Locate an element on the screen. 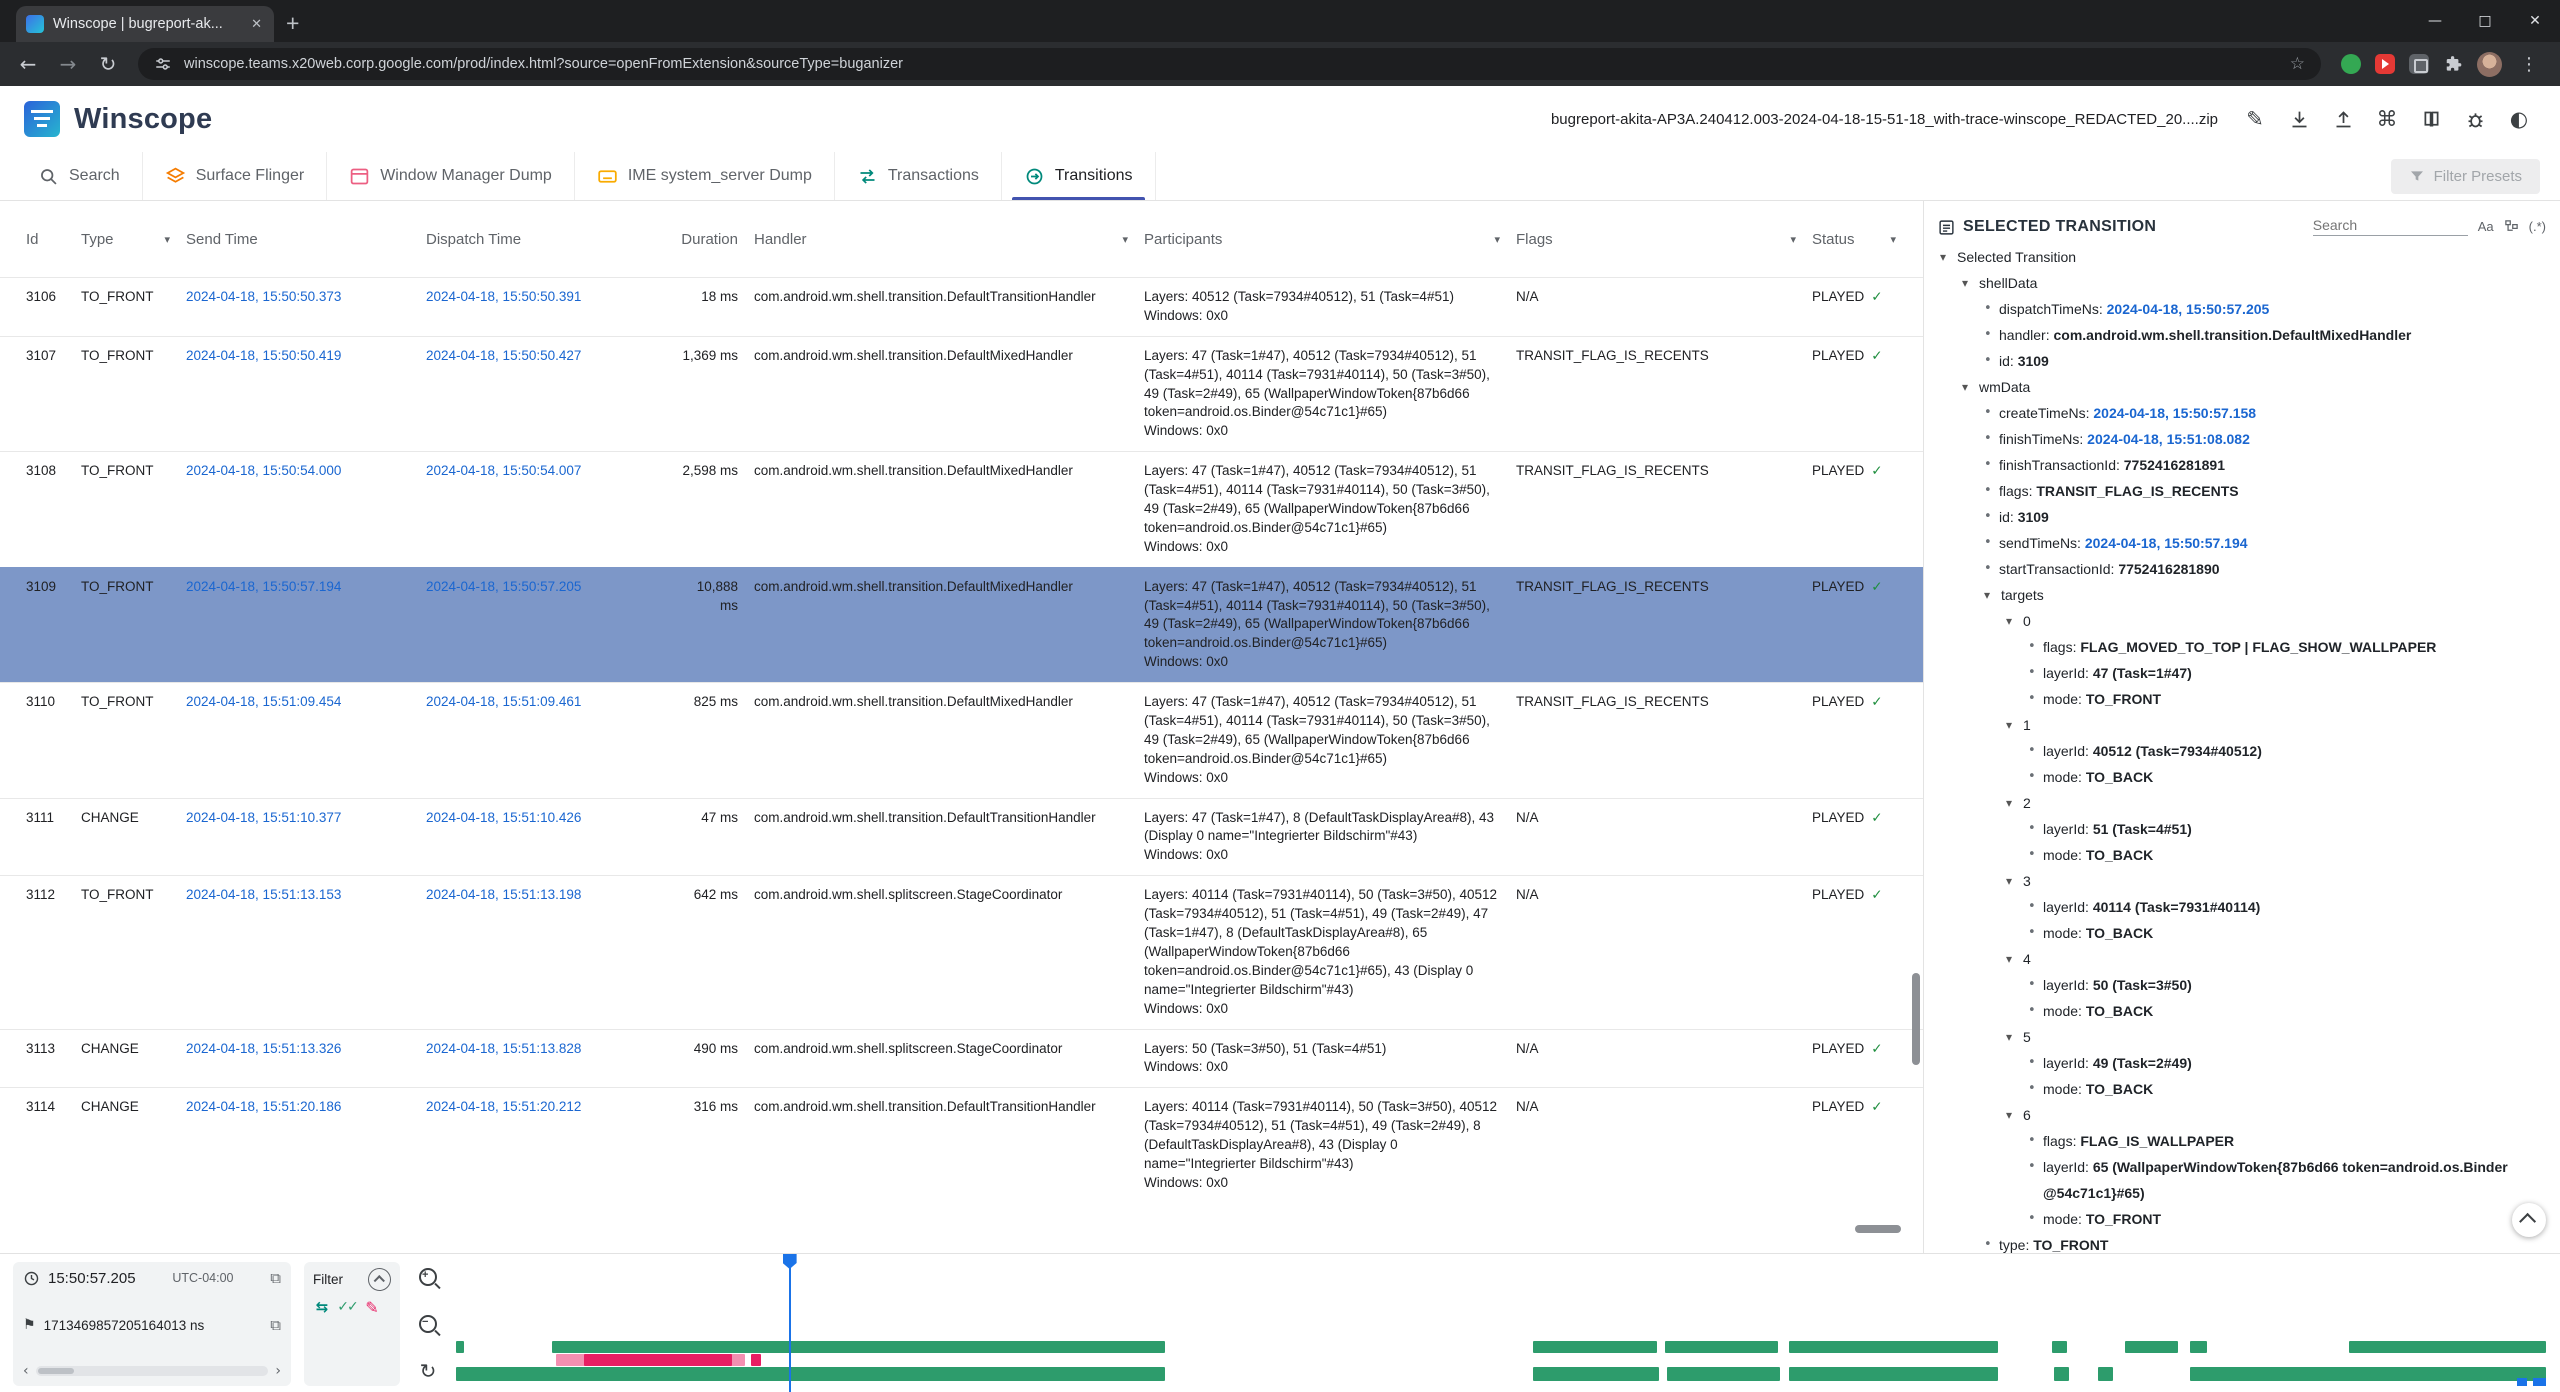 The image size is (2560, 1392). tab-ime-system-server-dump: IME system_server Dump is located at coordinates (705, 176).